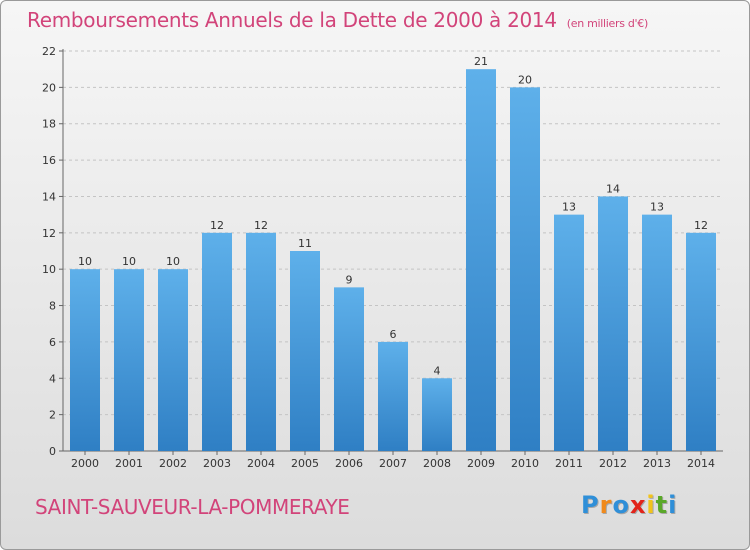 This screenshot has height=550, width=750. What do you see at coordinates (437, 370) in the screenshot?
I see `data-label: 4` at bounding box center [437, 370].